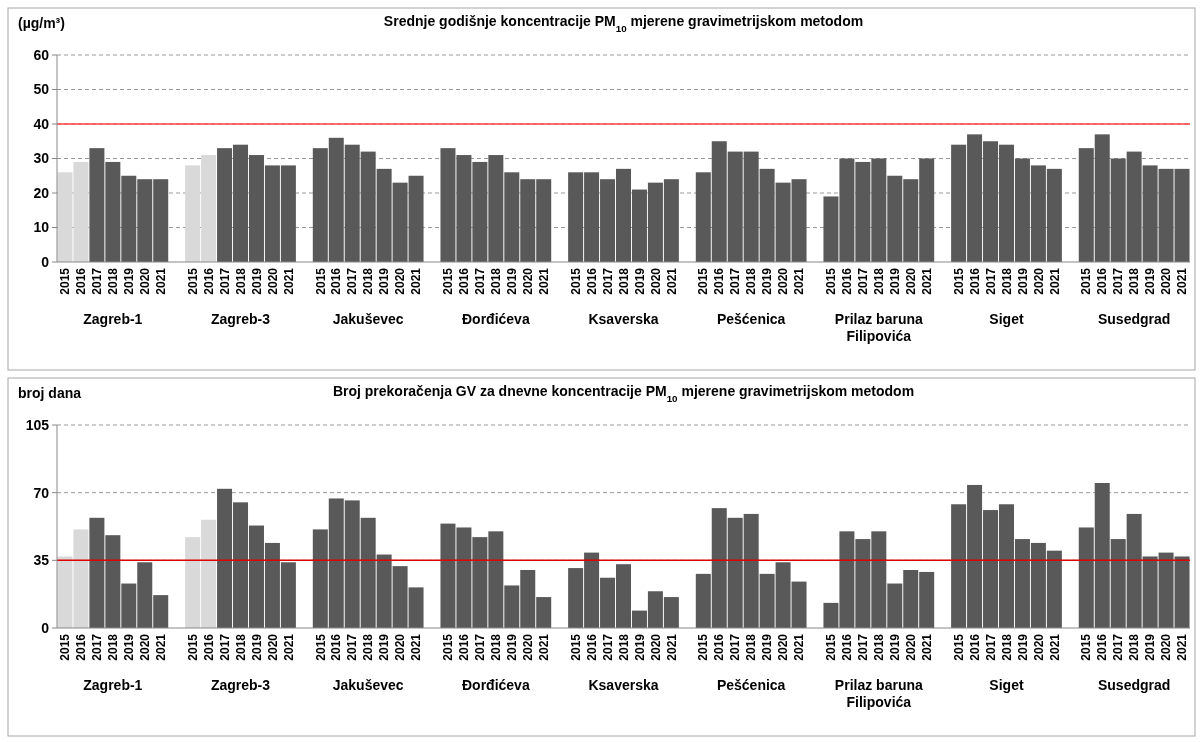  What do you see at coordinates (45, 261) in the screenshot?
I see `y-tick-label: 0` at bounding box center [45, 261].